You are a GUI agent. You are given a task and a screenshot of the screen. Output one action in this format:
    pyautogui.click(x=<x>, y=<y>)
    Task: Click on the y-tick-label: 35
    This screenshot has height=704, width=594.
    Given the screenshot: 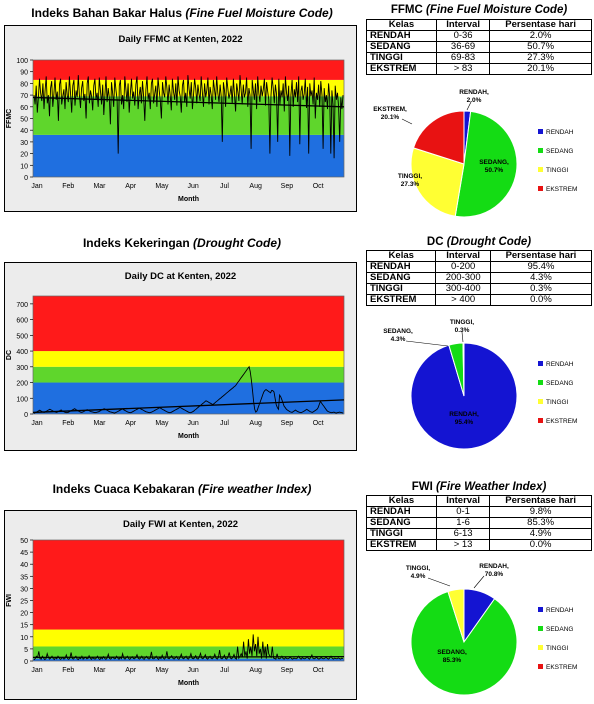 What is the action you would take?
    pyautogui.click(x=24, y=577)
    